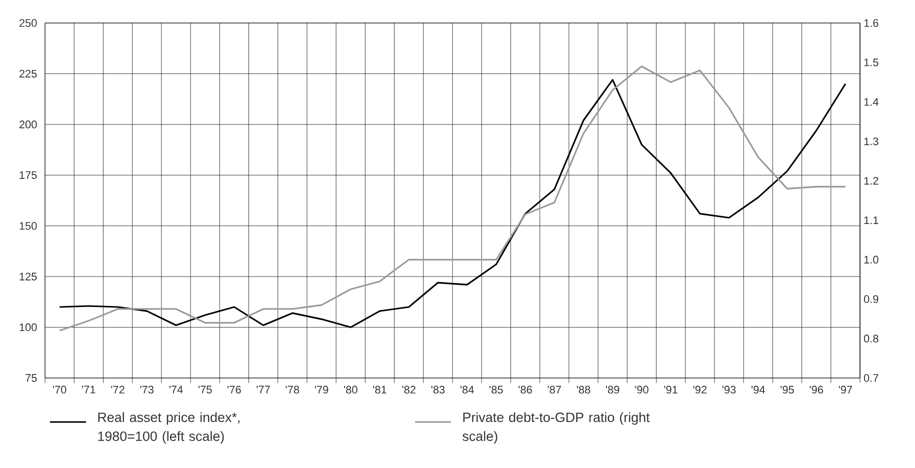  What do you see at coordinates (263, 390) in the screenshot?
I see `x-tick-label: '77` at bounding box center [263, 390].